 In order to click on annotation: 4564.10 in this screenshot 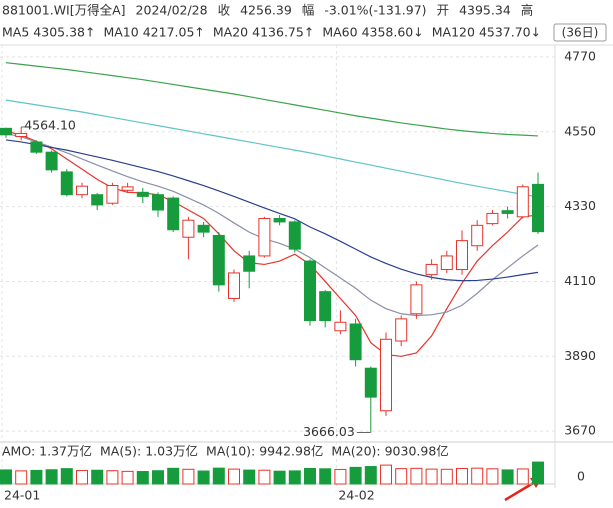, I will do `click(50, 124)`.